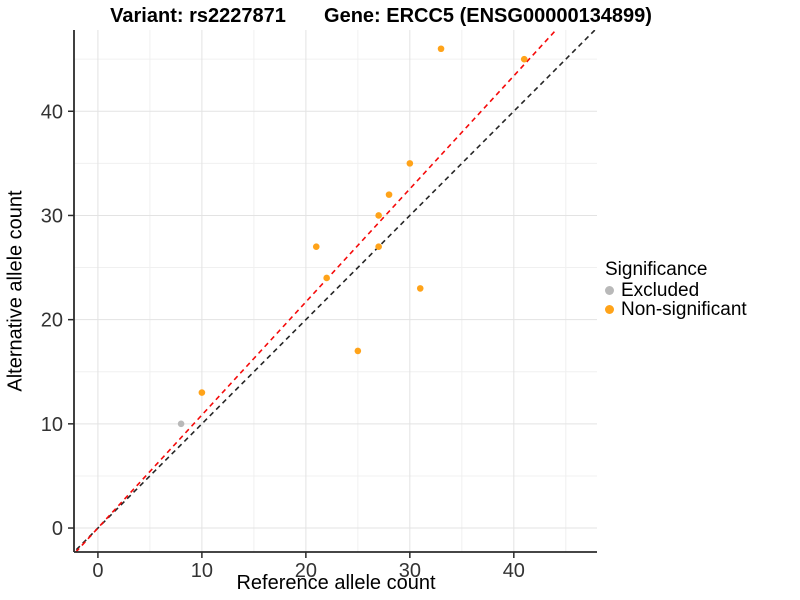 This screenshot has height=600, width=800. I want to click on x-axis-title: Reference allele count, so click(336, 583).